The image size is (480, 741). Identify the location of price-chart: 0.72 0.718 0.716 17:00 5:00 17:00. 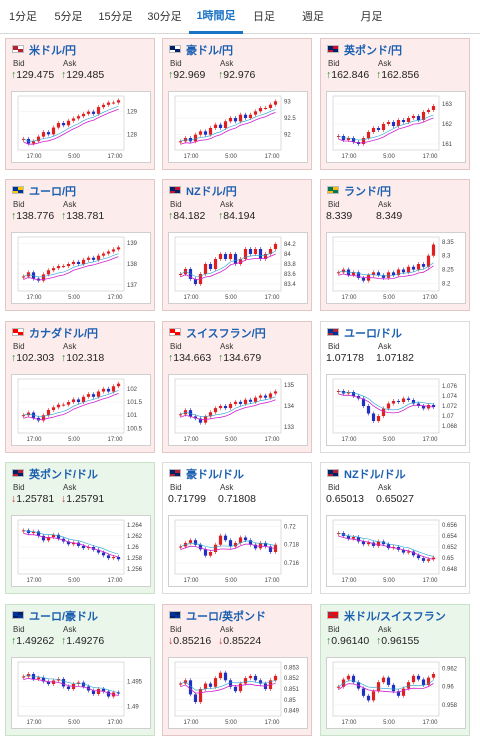
(238, 551).